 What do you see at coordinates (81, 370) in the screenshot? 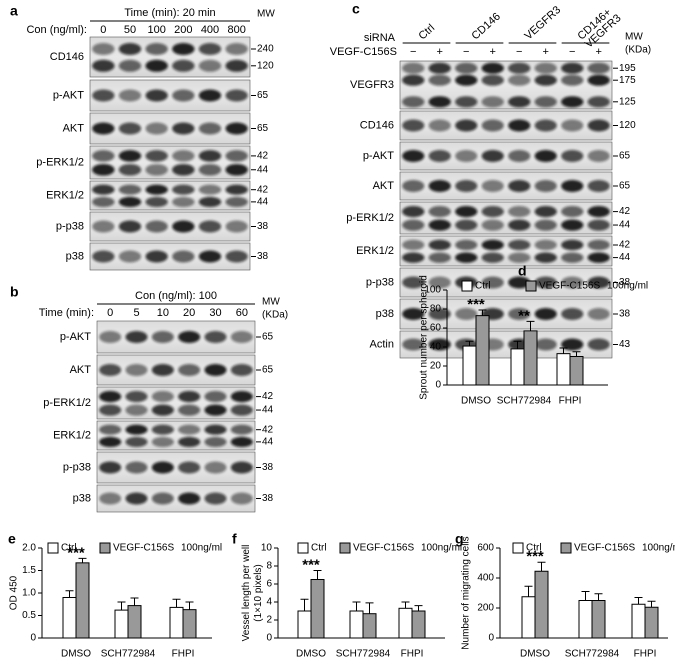
I see `row-label: AKT` at bounding box center [81, 370].